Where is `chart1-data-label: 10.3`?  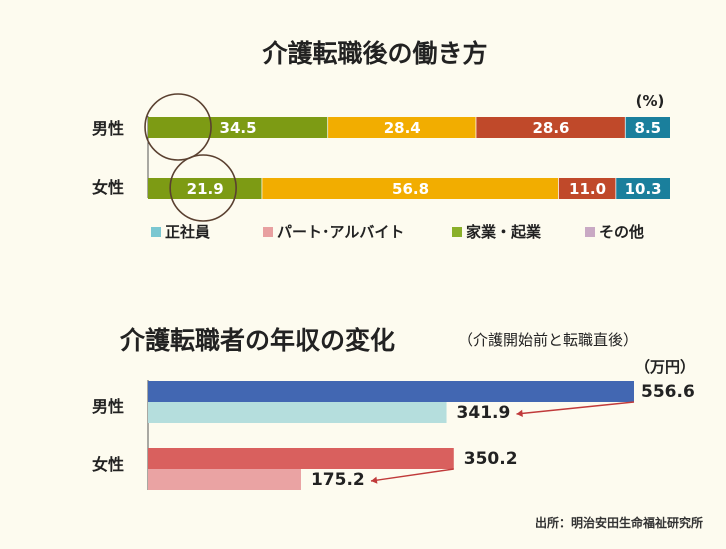
chart1-data-label: 10.3 is located at coordinates (643, 189).